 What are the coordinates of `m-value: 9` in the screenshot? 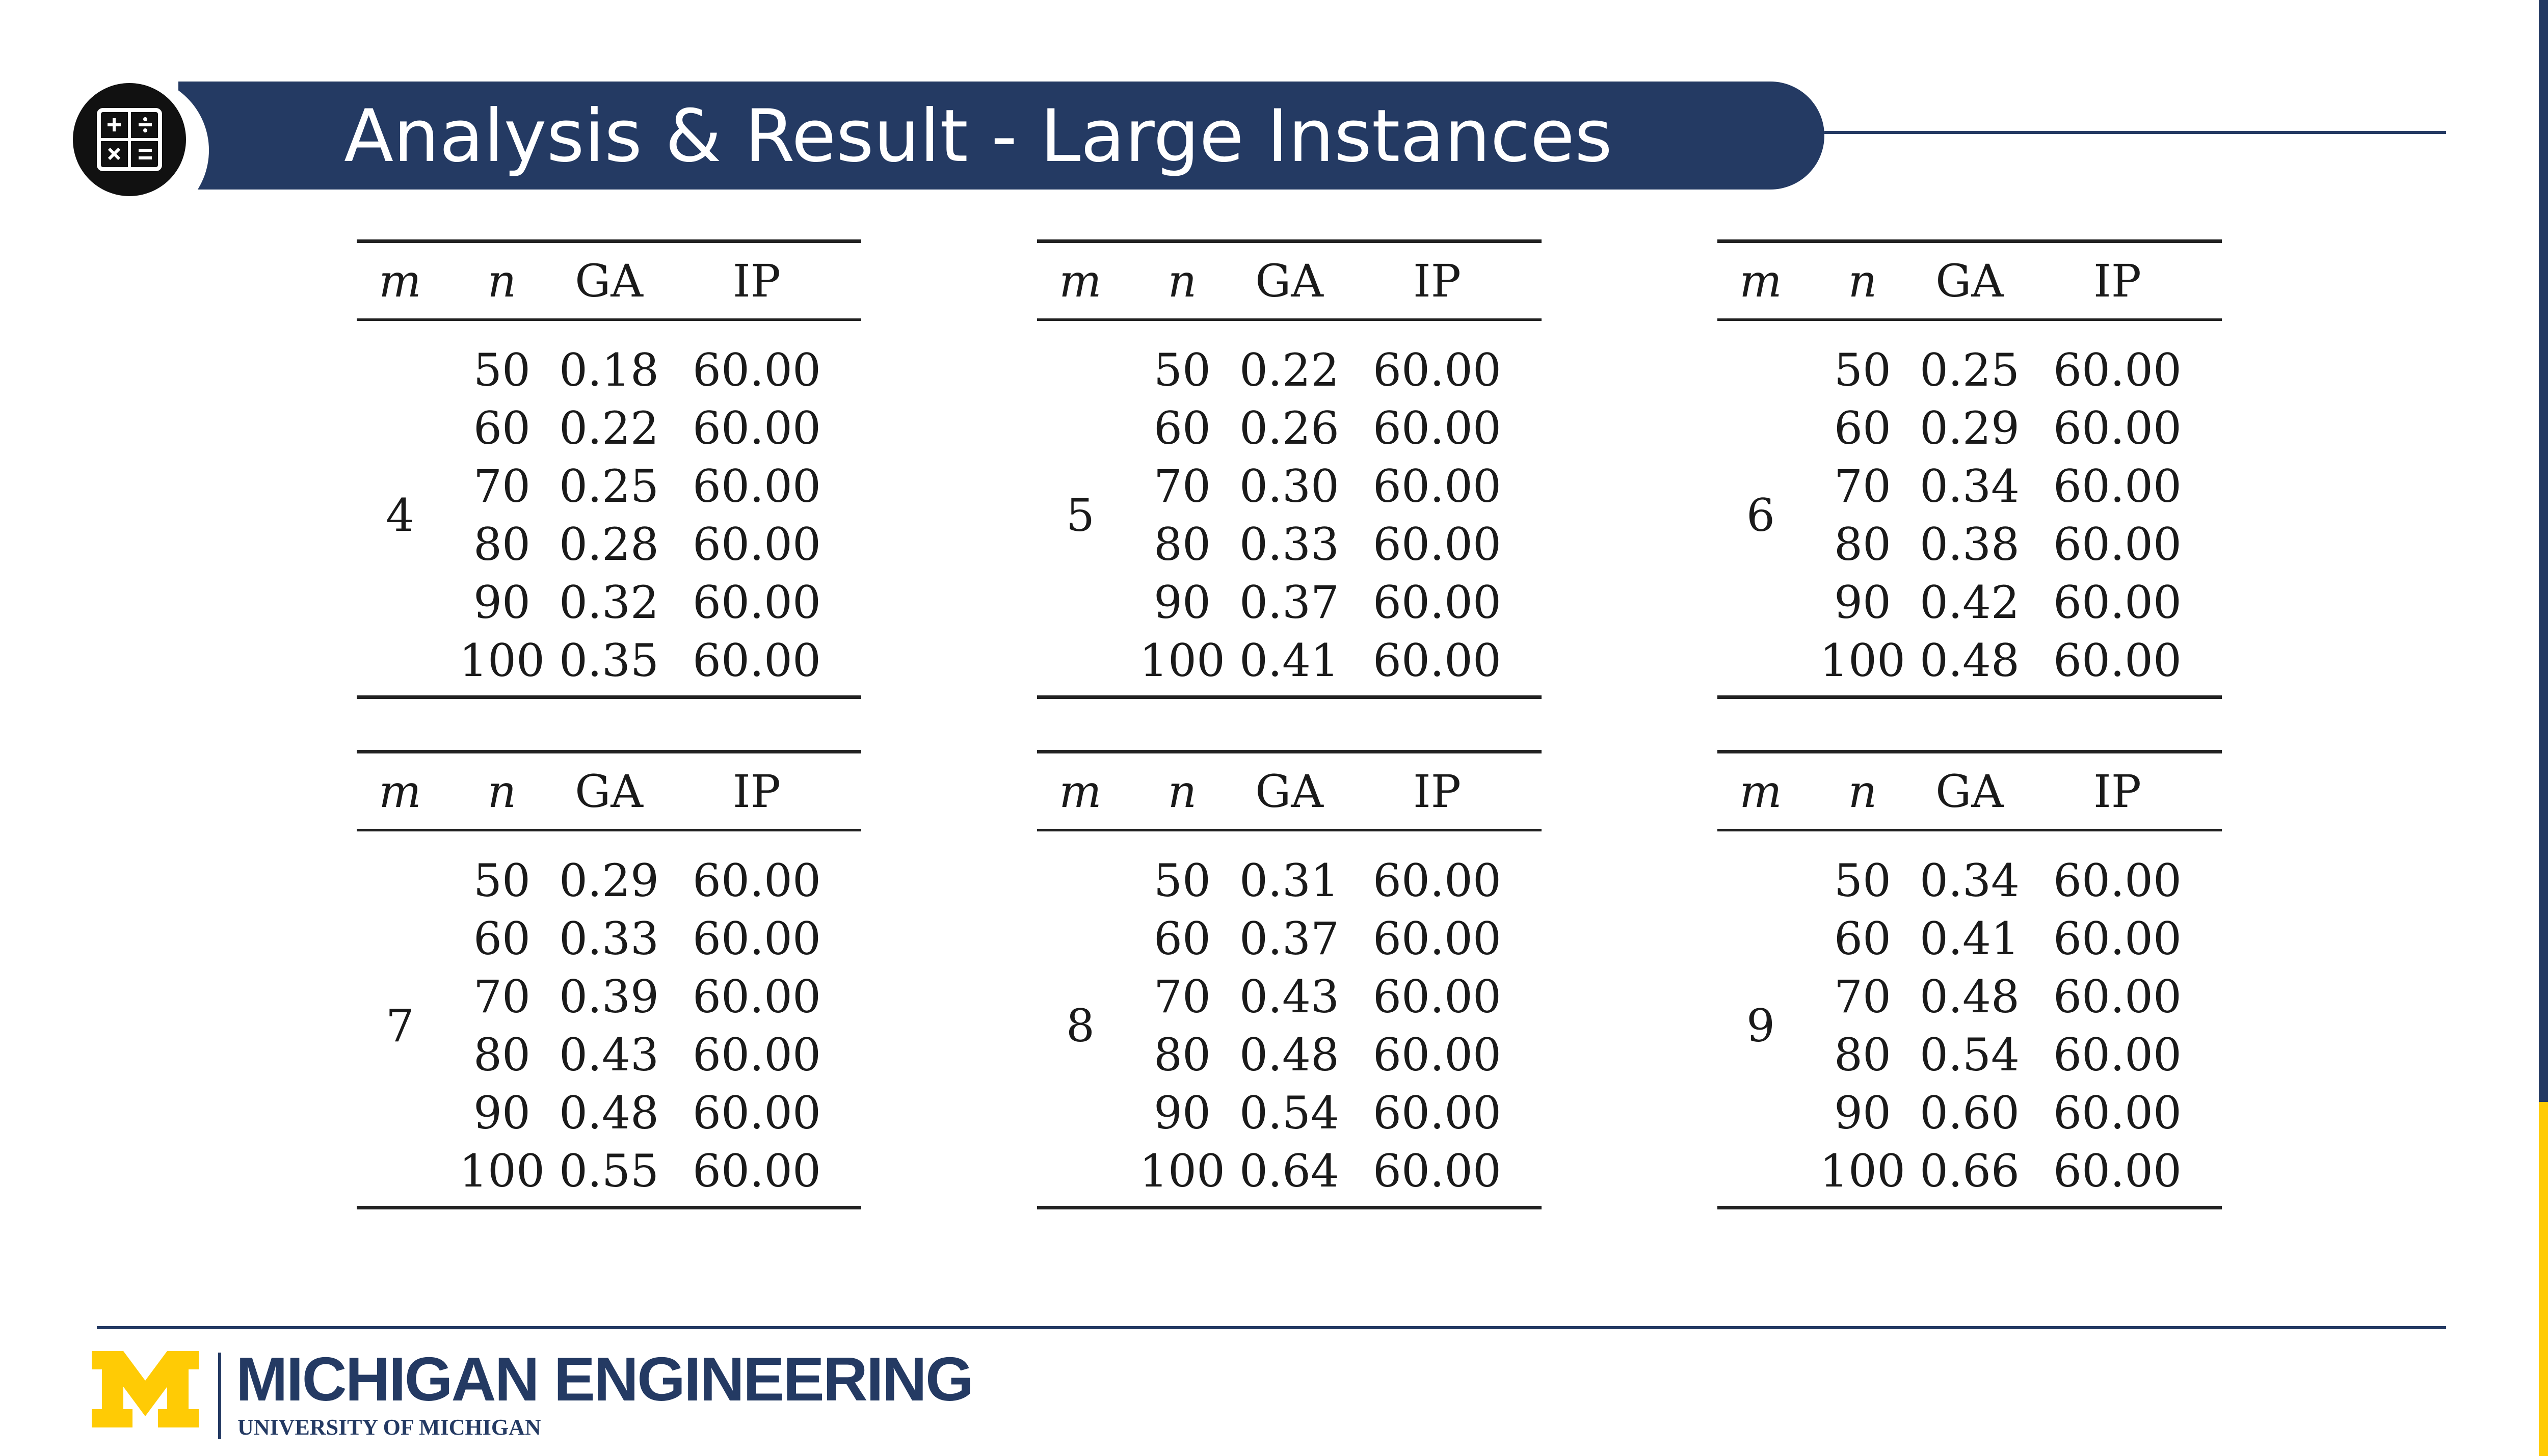 It's located at (1760, 1026).